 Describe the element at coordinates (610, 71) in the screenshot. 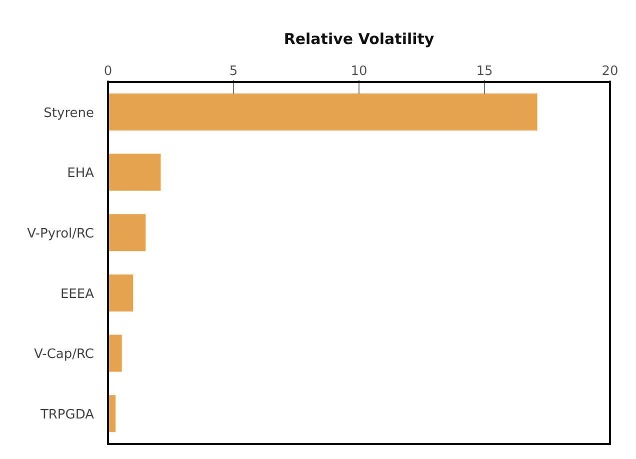

I see `x-tick-label: 20` at that location.